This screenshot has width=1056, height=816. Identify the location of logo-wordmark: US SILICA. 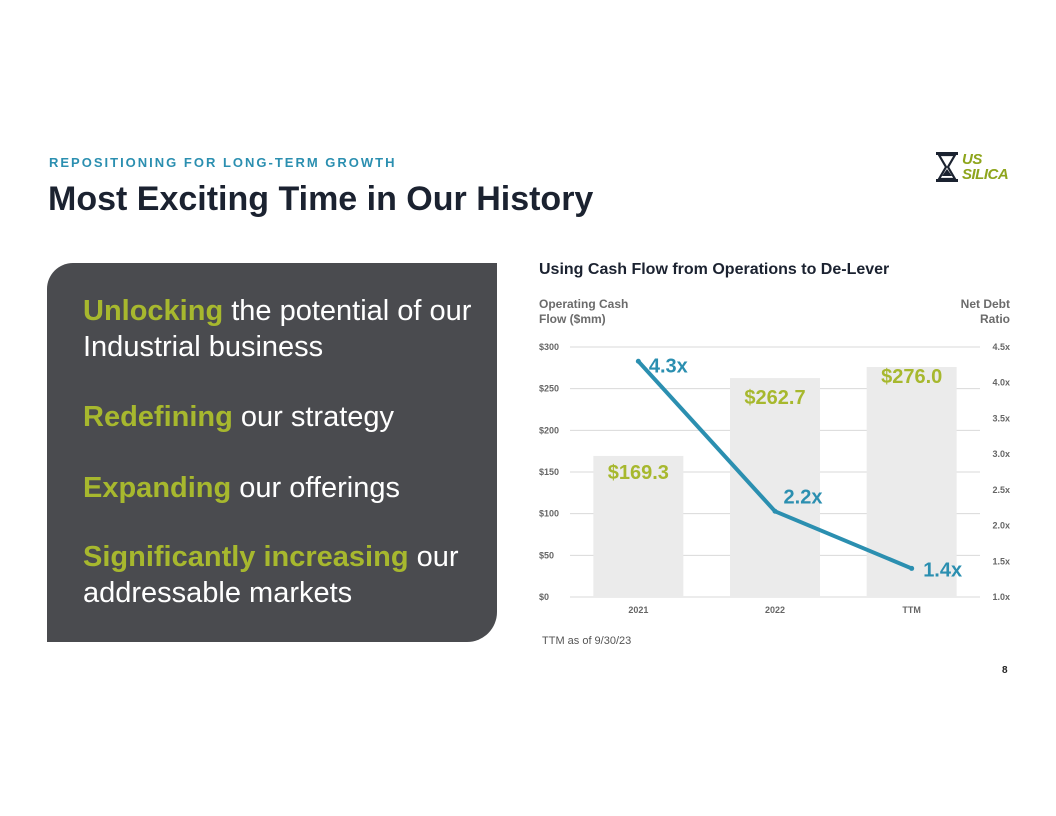
(985, 167).